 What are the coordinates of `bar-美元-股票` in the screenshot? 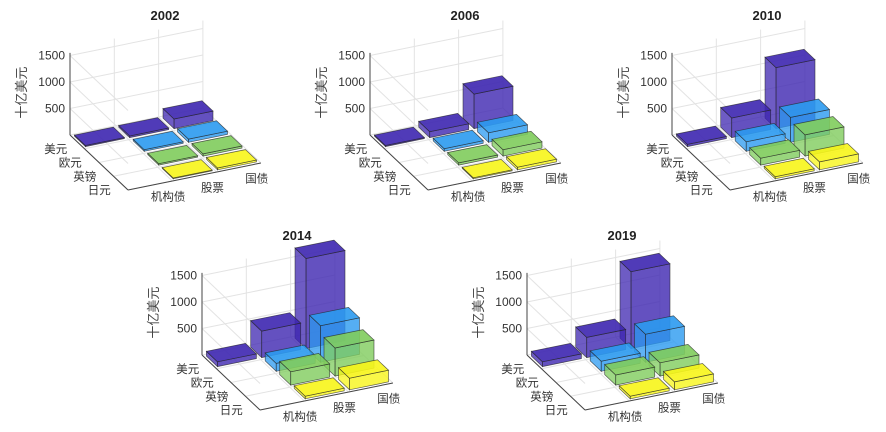 It's located at (443, 126).